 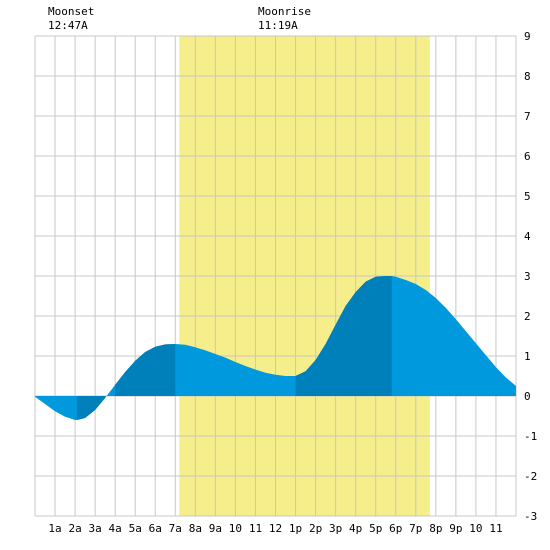 What do you see at coordinates (395, 528) in the screenshot?
I see `x-tick-label: 6p` at bounding box center [395, 528].